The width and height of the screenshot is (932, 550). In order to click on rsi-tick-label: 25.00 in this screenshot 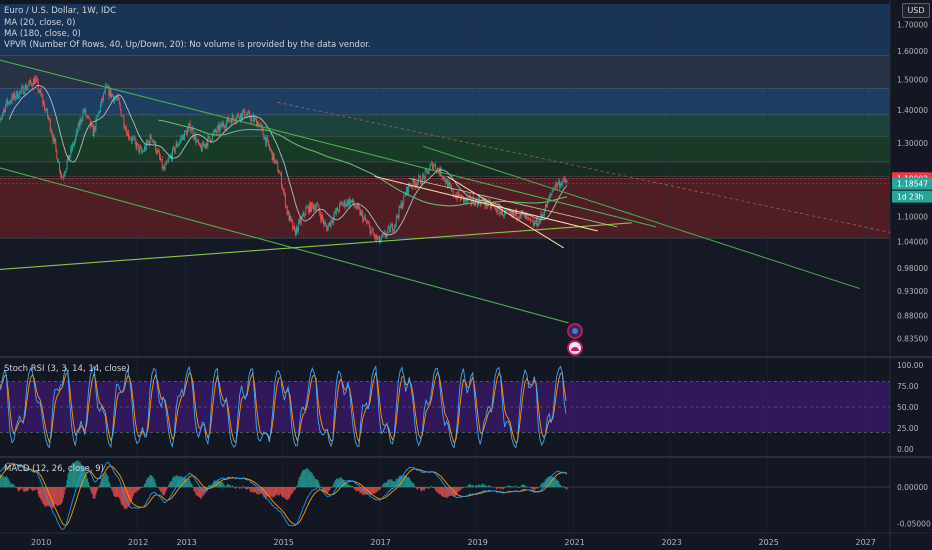, I will do `click(908, 428)`.